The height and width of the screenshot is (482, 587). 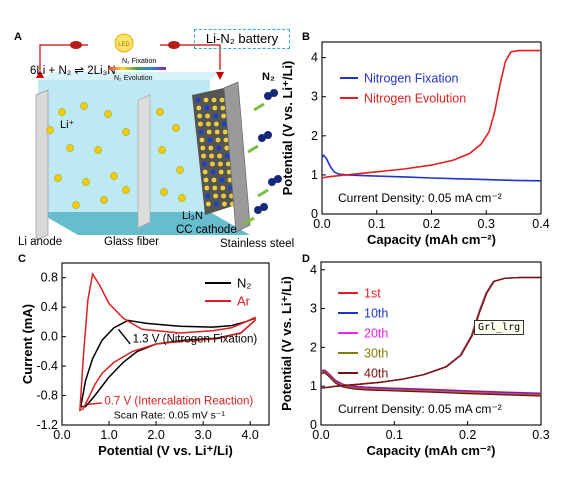 What do you see at coordinates (314, 136) in the screenshot?
I see `y-tick-label: 2` at bounding box center [314, 136].